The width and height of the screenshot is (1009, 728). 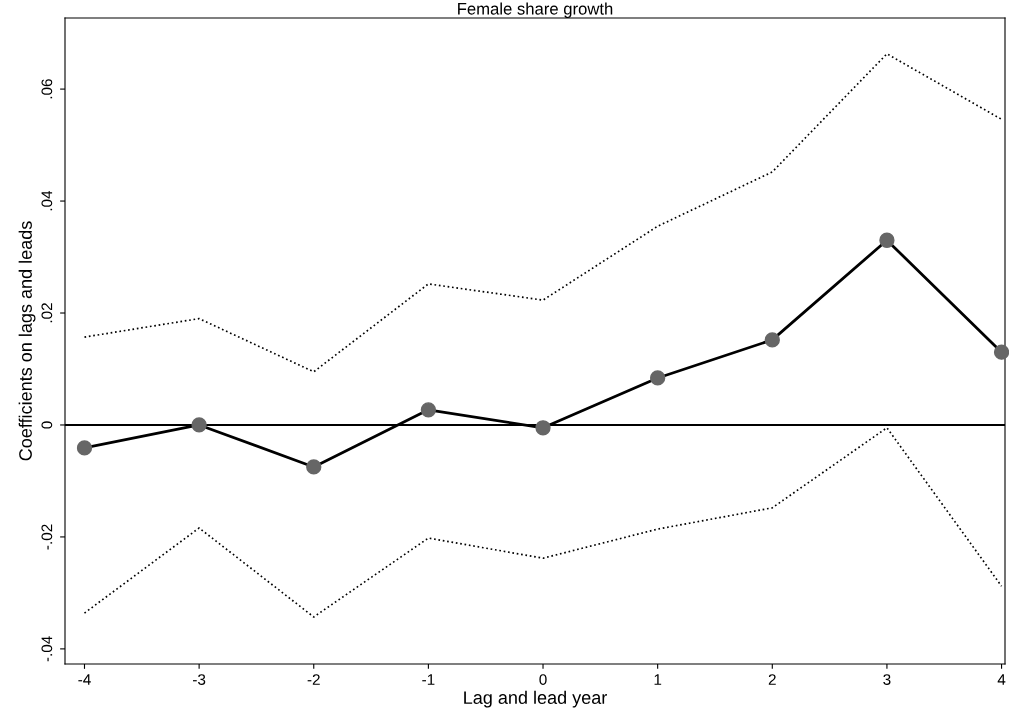 What do you see at coordinates (313, 679) in the screenshot?
I see `x-tick-label: -2` at bounding box center [313, 679].